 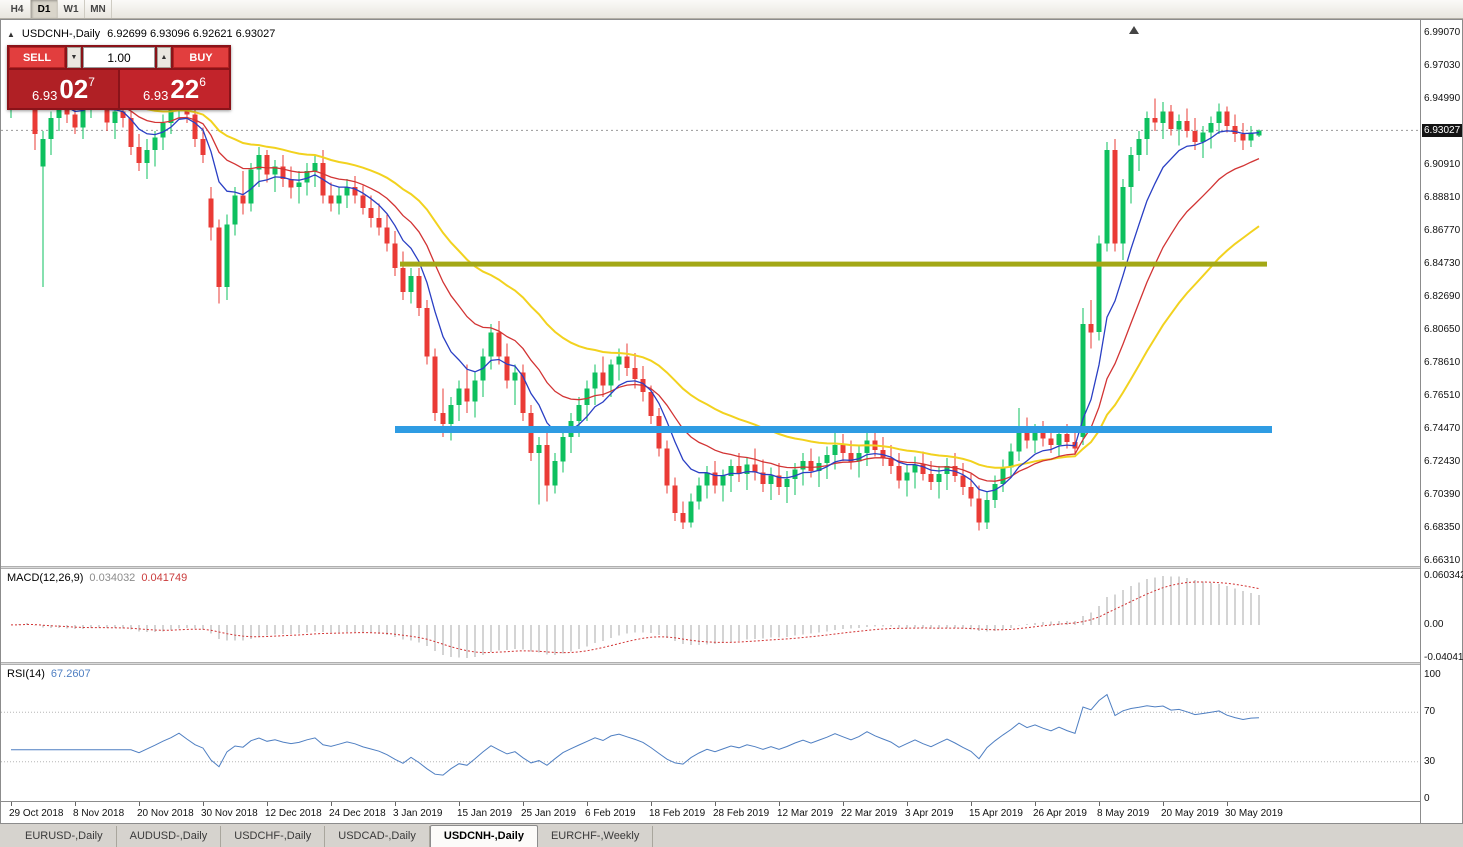 I want to click on date-axis-label: 3 Jan 2019, so click(x=418, y=813).